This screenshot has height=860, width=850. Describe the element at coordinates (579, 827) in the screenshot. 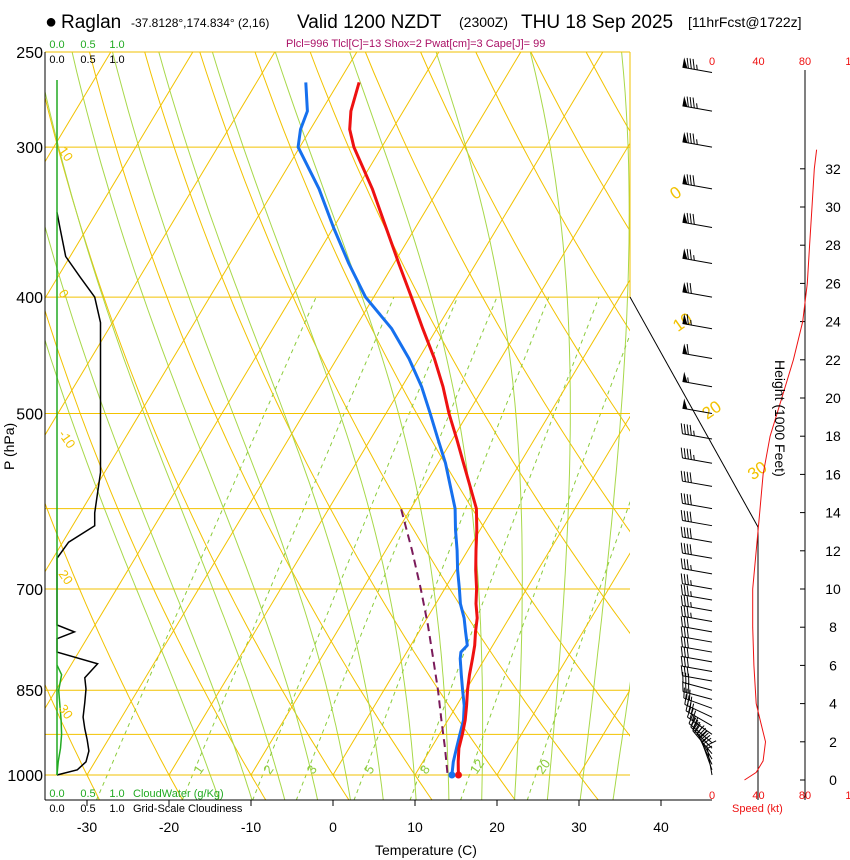

I see `temperature-tick-label: 30` at that location.